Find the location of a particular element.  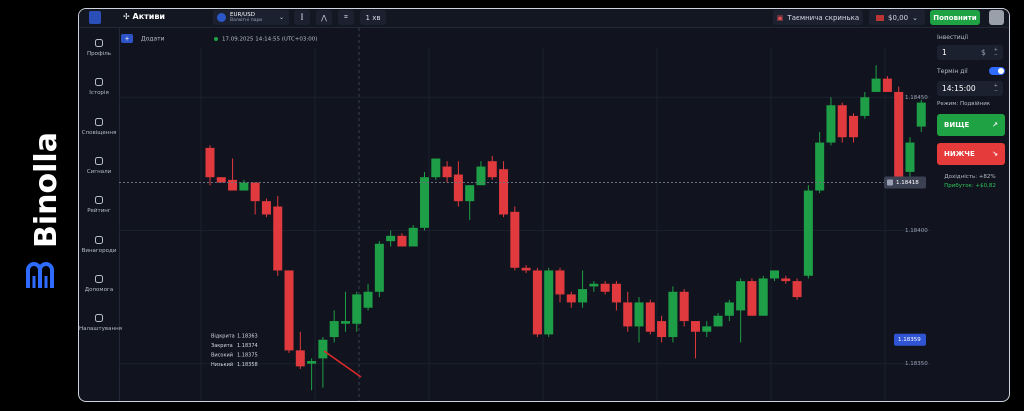

pair-chevron: ⌄ is located at coordinates (281, 17).